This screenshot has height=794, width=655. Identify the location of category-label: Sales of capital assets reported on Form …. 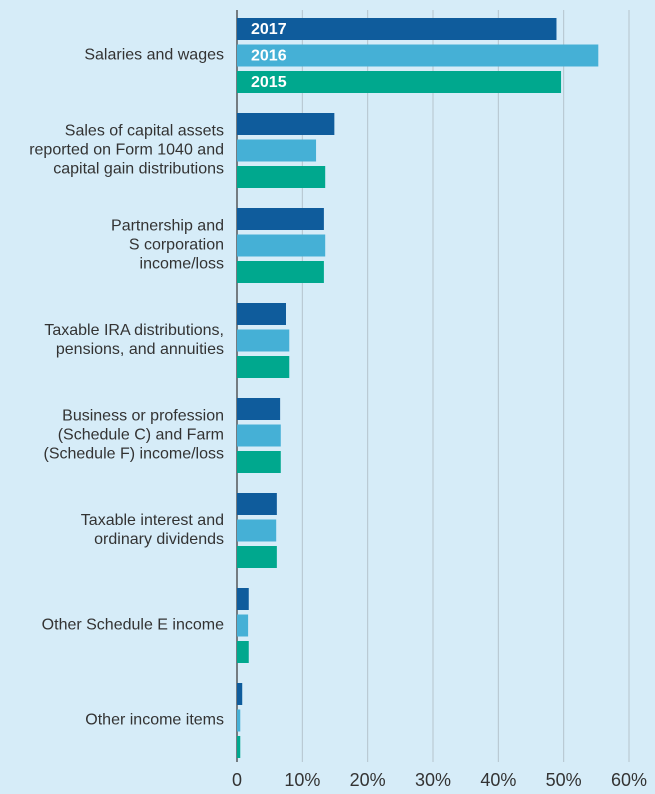
(126, 150).